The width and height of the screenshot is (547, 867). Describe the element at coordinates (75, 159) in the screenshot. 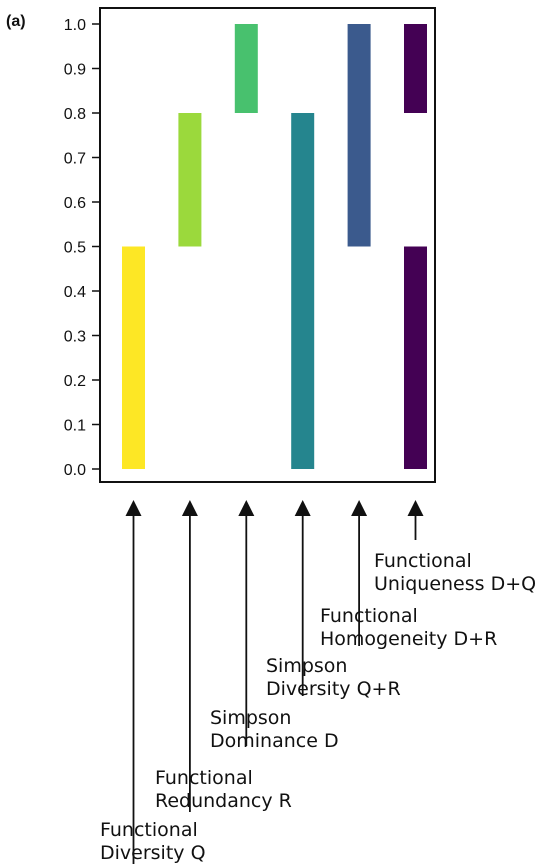

I see `y-tick-label: 0.7` at that location.